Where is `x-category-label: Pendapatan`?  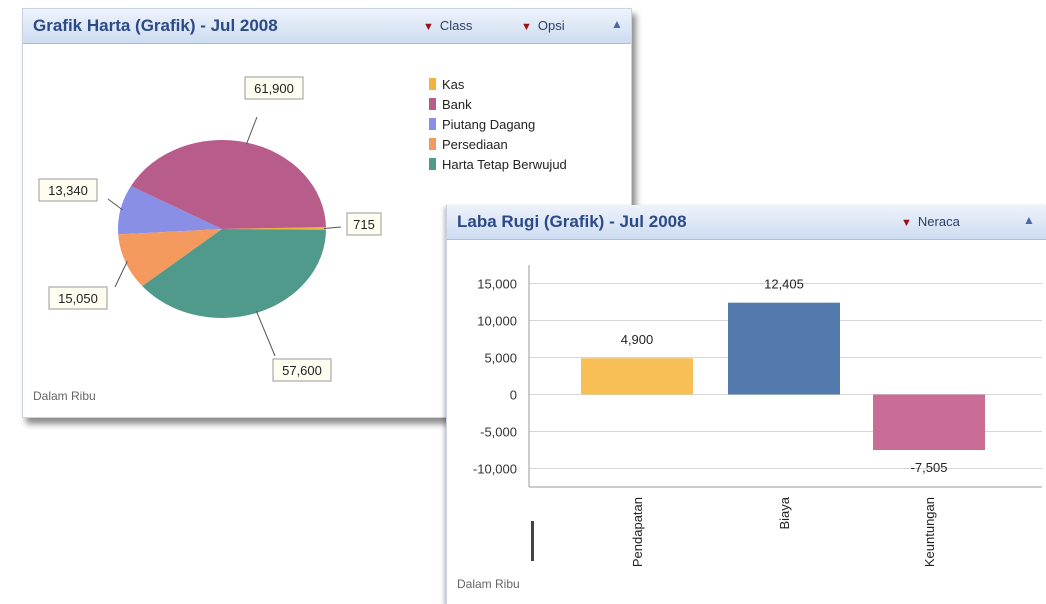
x-category-label: Pendapatan is located at coordinates (637, 532).